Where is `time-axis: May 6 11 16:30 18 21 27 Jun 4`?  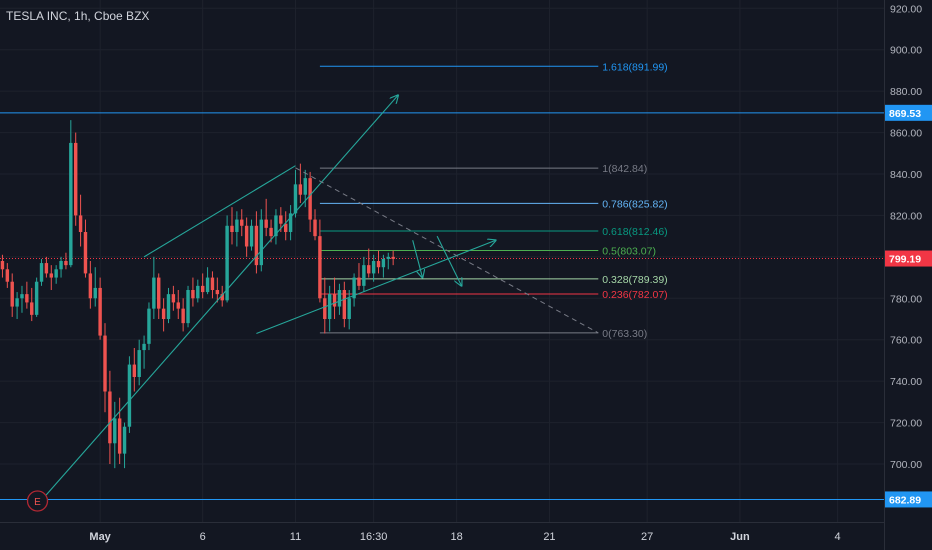
time-axis: May 6 11 16:30 18 21 27 Jun 4 is located at coordinates (442, 532).